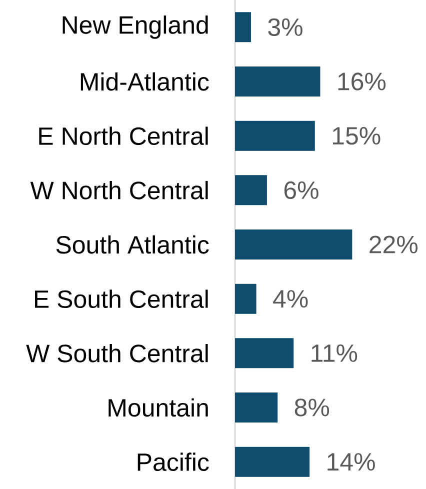  Describe the element at coordinates (135, 27) in the screenshot. I see `y-tick-label: New England` at that location.